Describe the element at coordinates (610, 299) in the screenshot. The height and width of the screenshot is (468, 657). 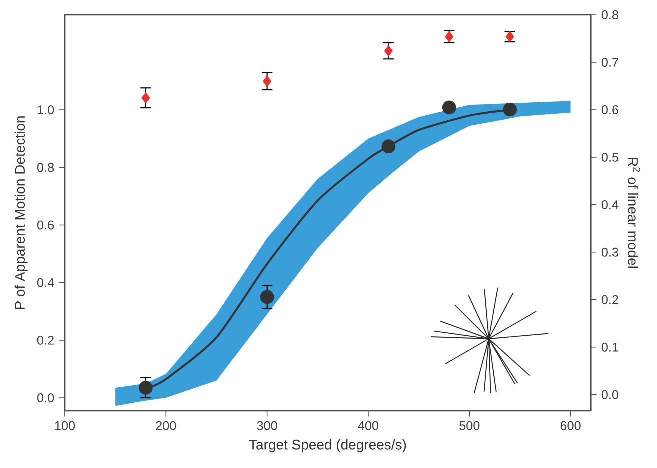
I see `y2-tick-label: 0.2` at that location.